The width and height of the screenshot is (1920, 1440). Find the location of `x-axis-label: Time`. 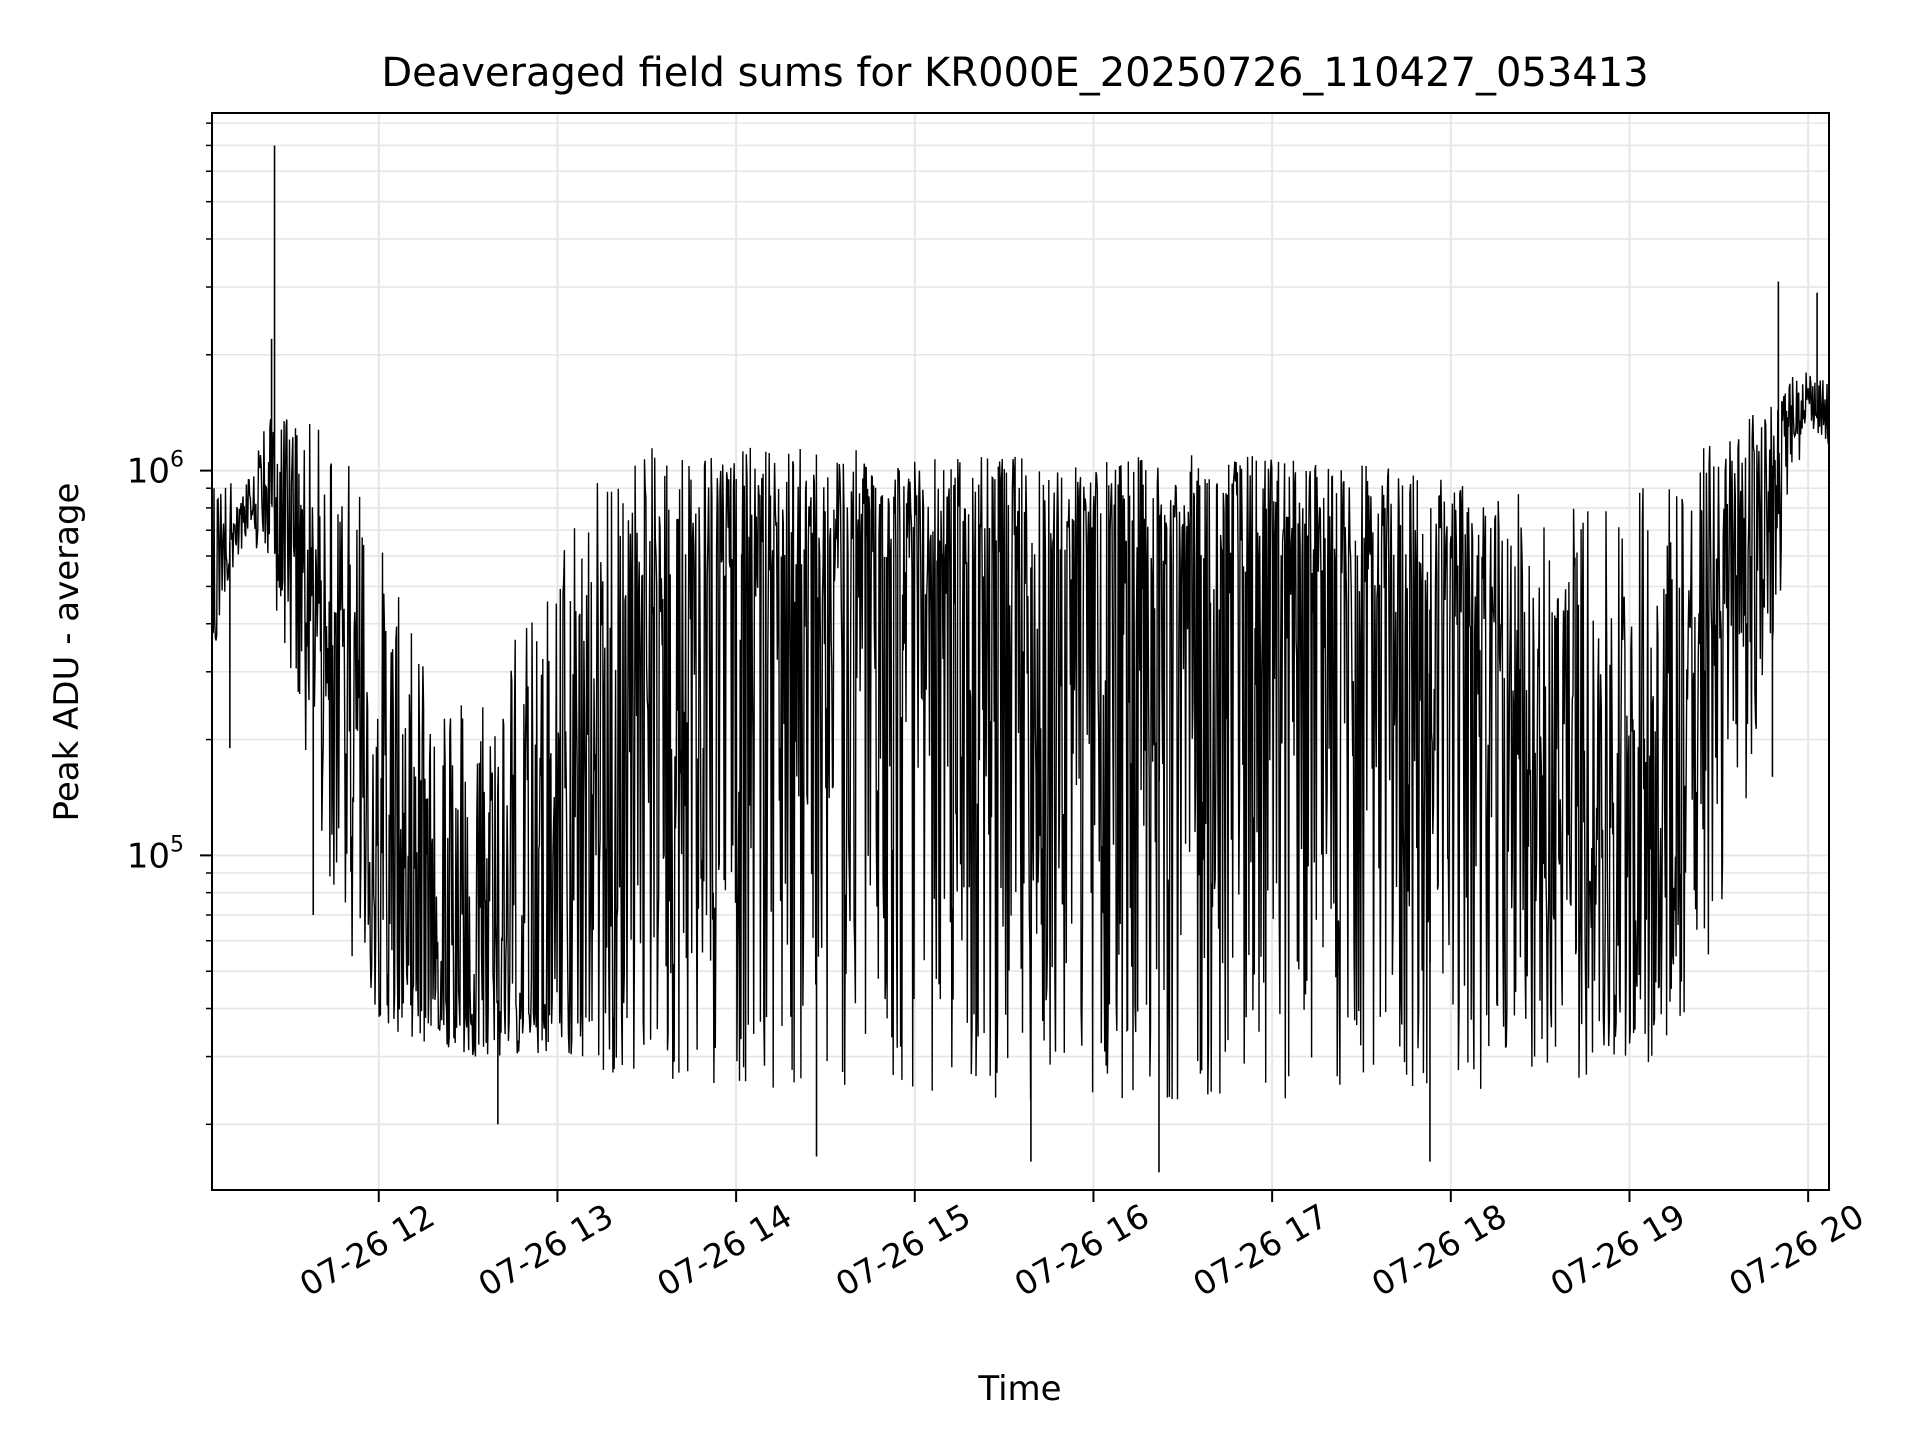

x-axis-label: Time is located at coordinates (1019, 1389).